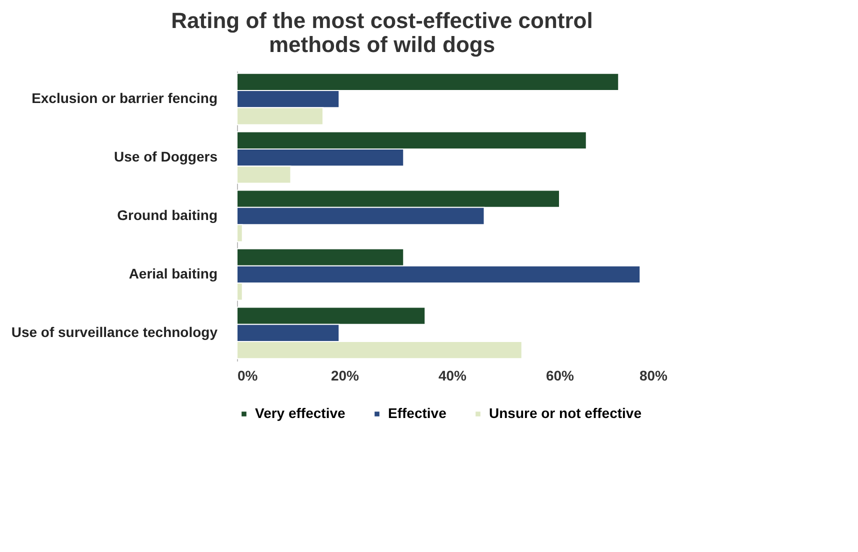  Describe the element at coordinates (114, 332) in the screenshot. I see `y-tick-label: Use of surveillance technology` at that location.